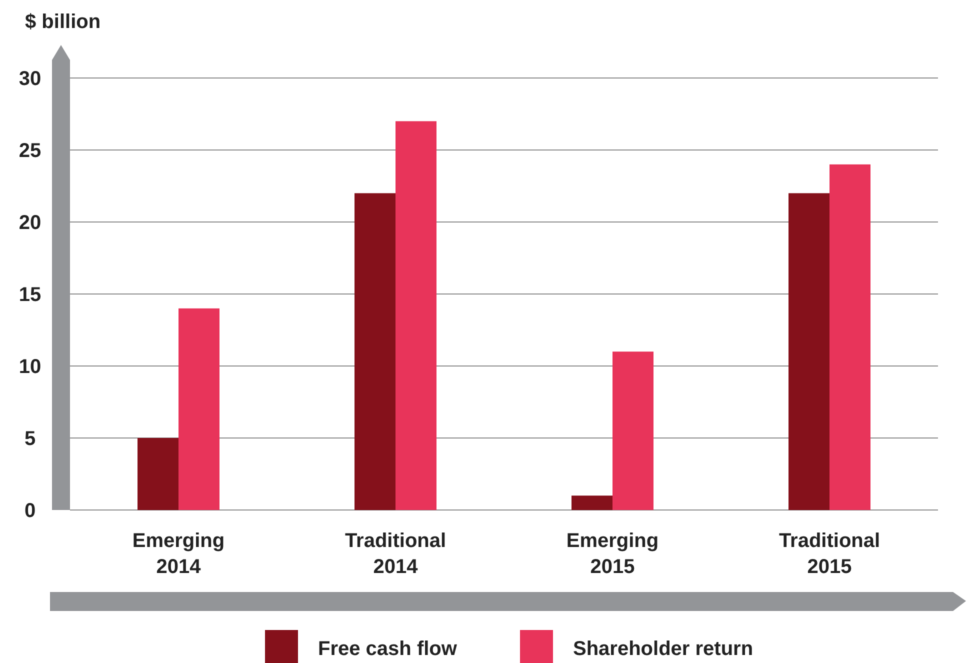 The height and width of the screenshot is (663, 979). I want to click on y-tick-label: 10, so click(30, 367).